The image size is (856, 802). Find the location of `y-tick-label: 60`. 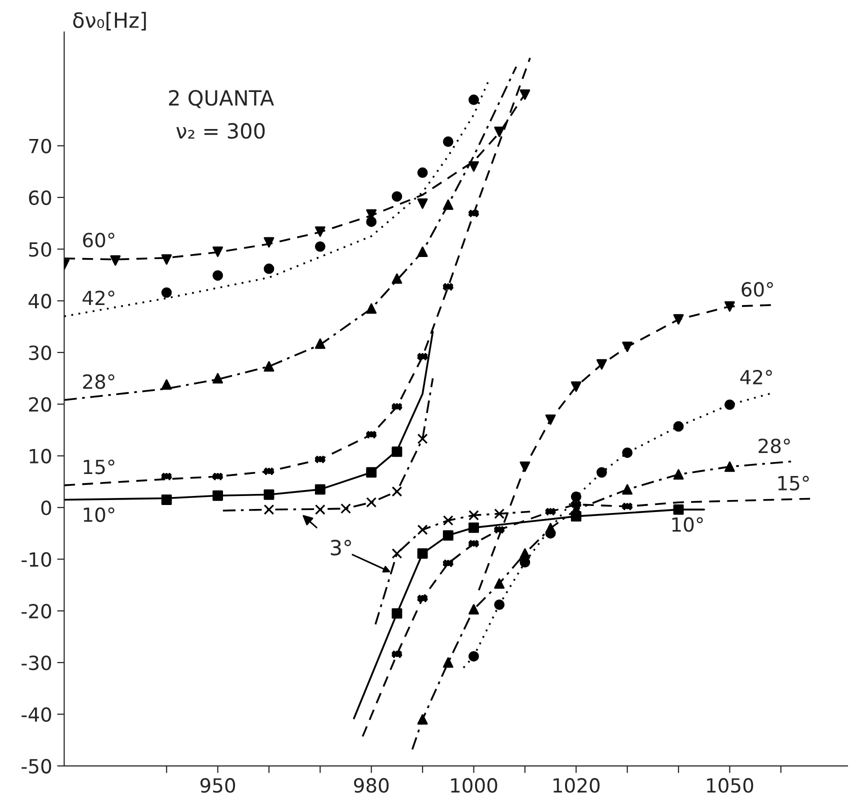

y-tick-label: 60 is located at coordinates (40, 198).